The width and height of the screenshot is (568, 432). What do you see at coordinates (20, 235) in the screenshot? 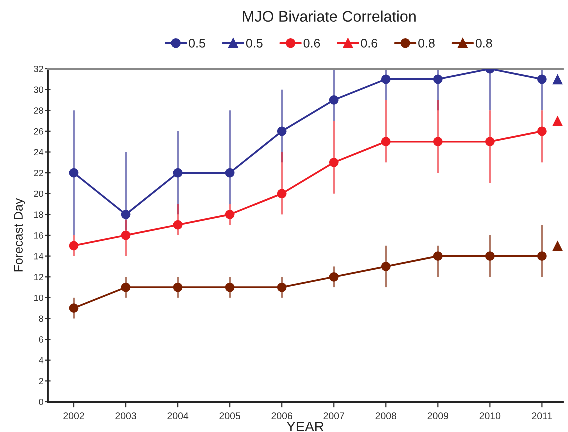
I see `y-axis-title: Forecast Day` at bounding box center [20, 235].